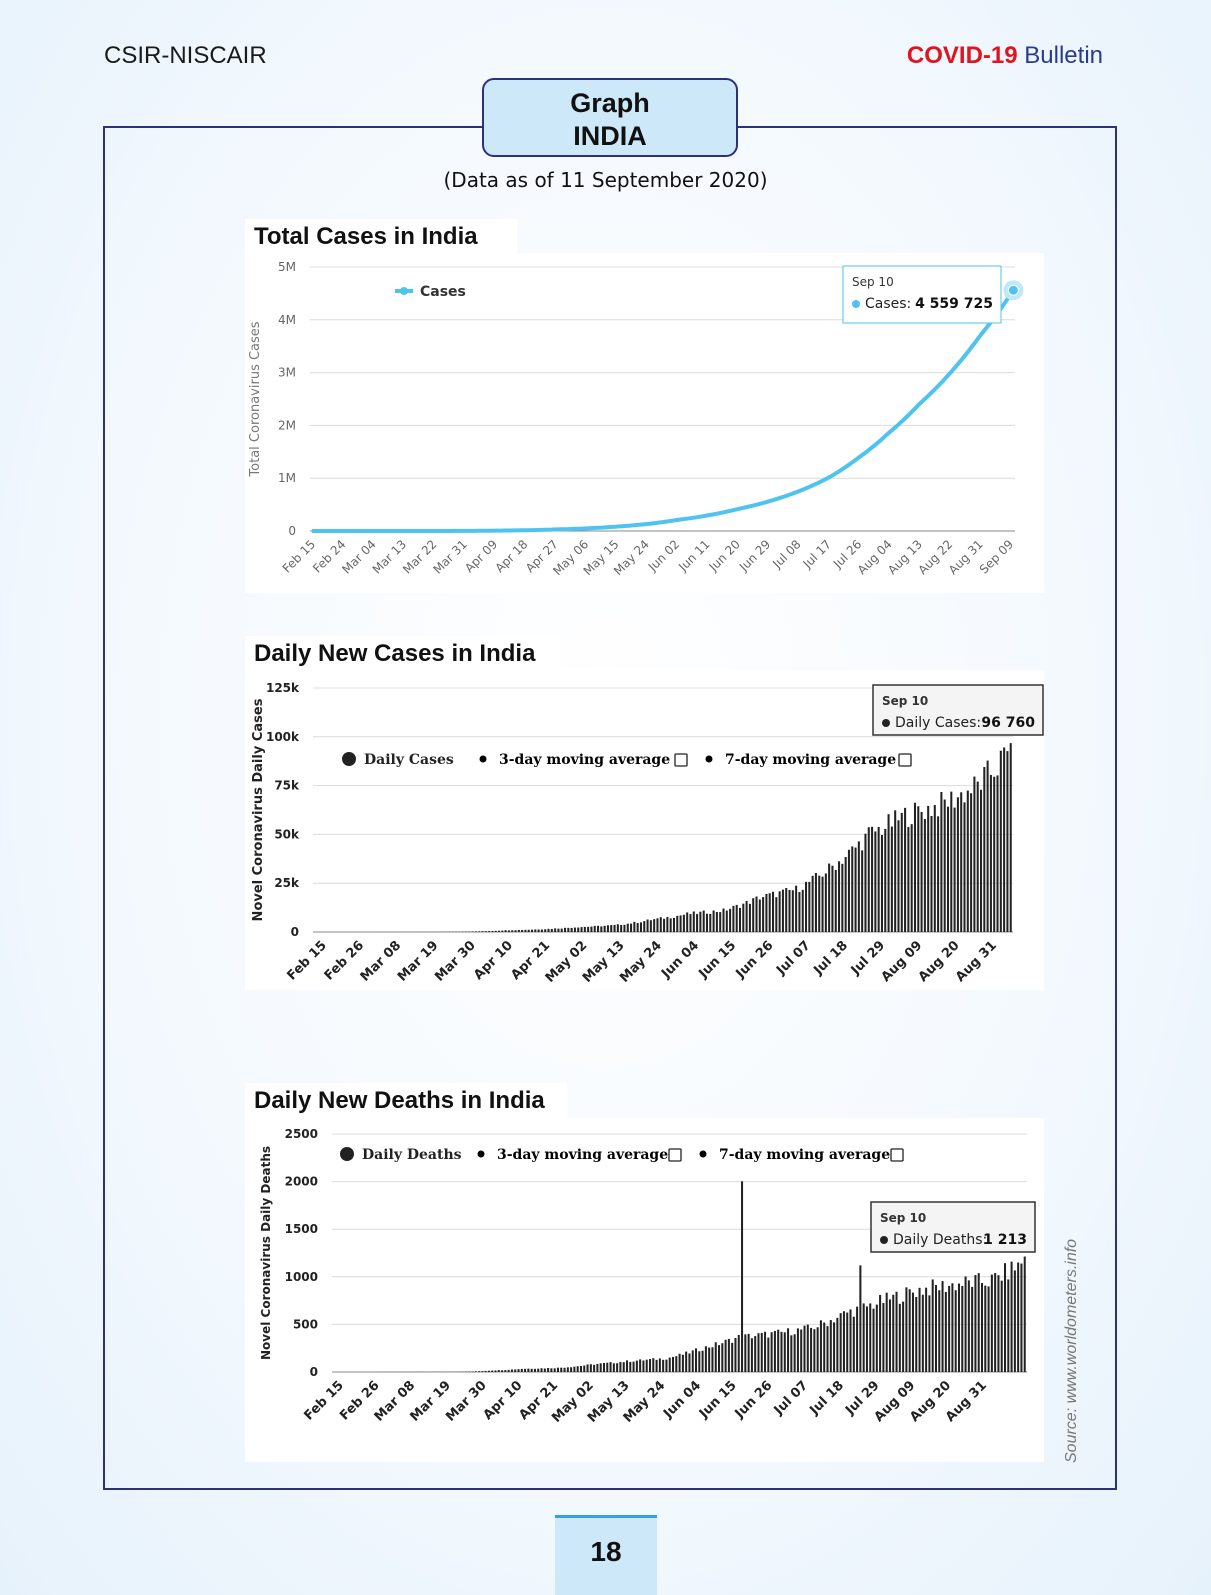  I want to click on total-cases-x-tick-label: Sep 09, so click(996, 556).